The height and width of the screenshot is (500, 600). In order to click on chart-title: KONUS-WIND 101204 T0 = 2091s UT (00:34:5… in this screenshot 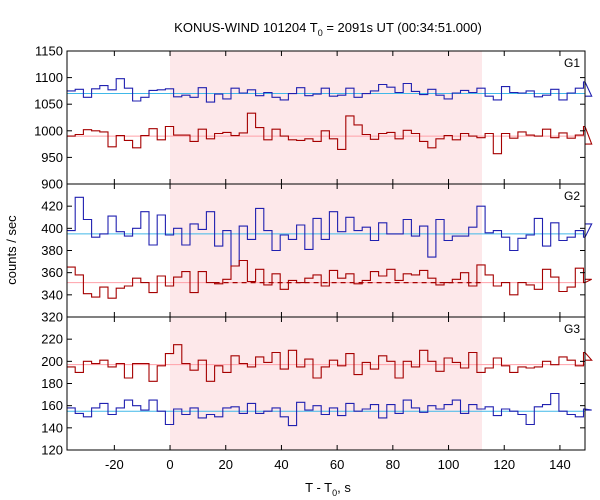, I will do `click(328, 29)`.